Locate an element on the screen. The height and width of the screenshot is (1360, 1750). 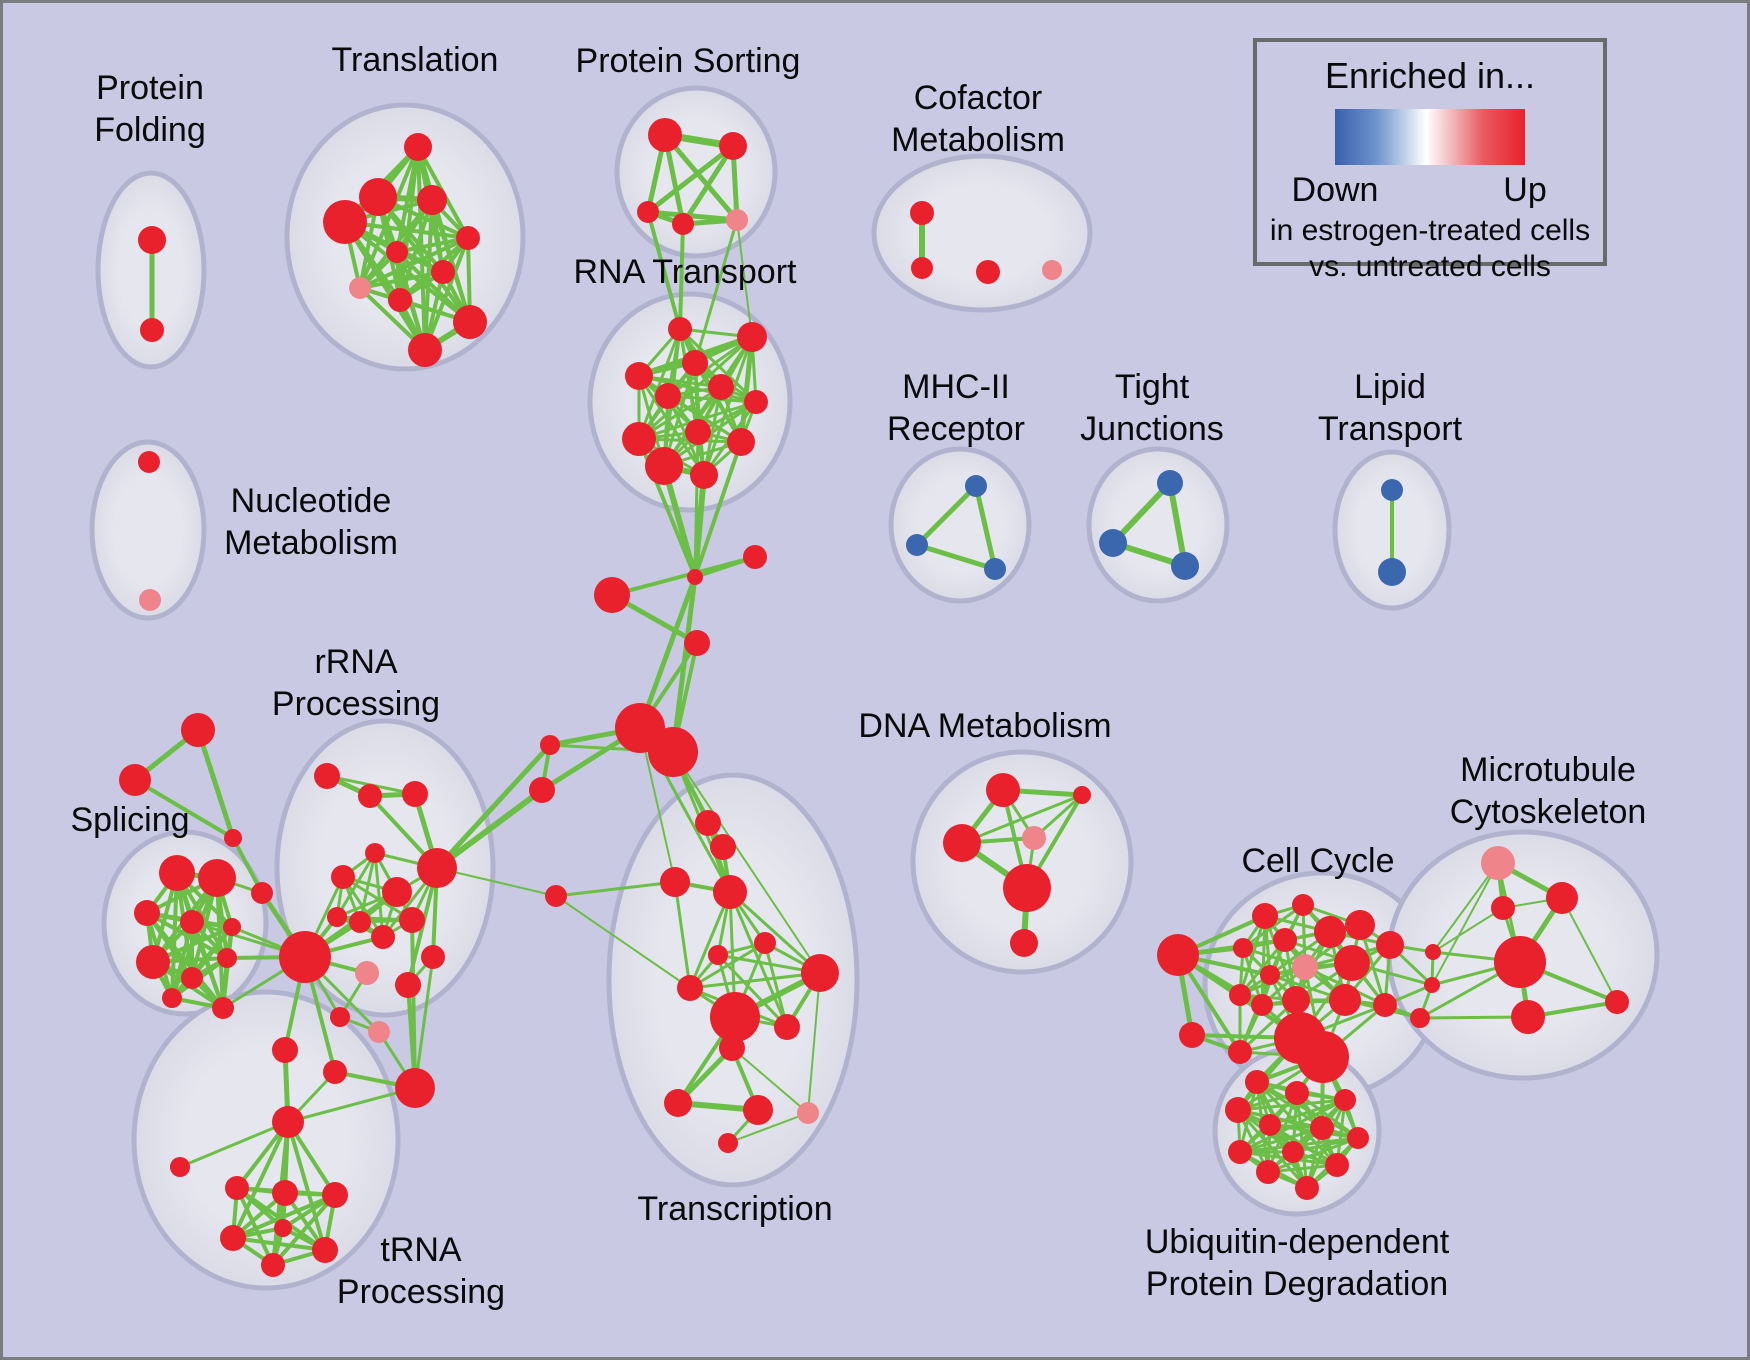
edge-m1-m2 is located at coordinates (946, 515).